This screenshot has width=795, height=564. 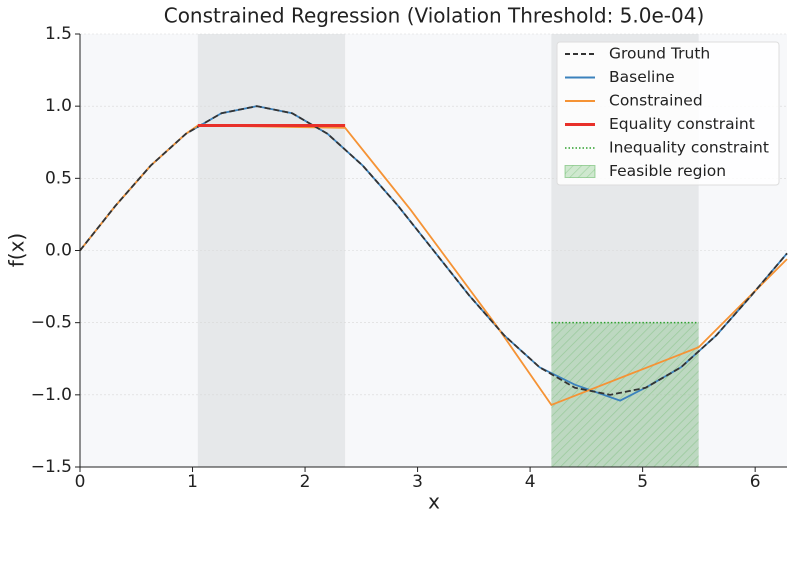 I want to click on legend-box, so click(x=668, y=113).